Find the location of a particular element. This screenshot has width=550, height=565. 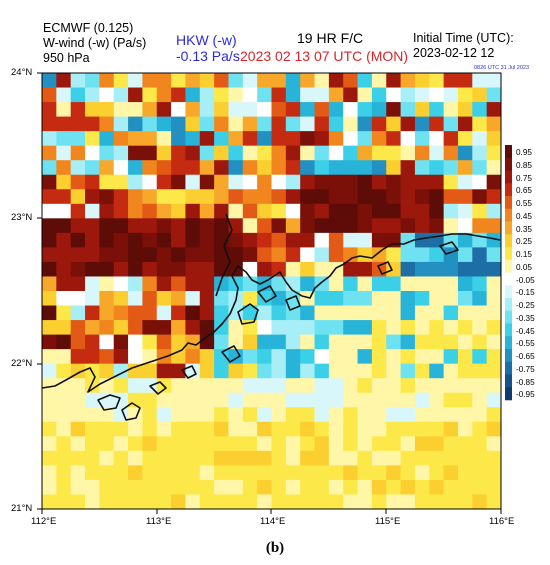

colorbar-label: -0.45 is located at coordinates (525, 331).